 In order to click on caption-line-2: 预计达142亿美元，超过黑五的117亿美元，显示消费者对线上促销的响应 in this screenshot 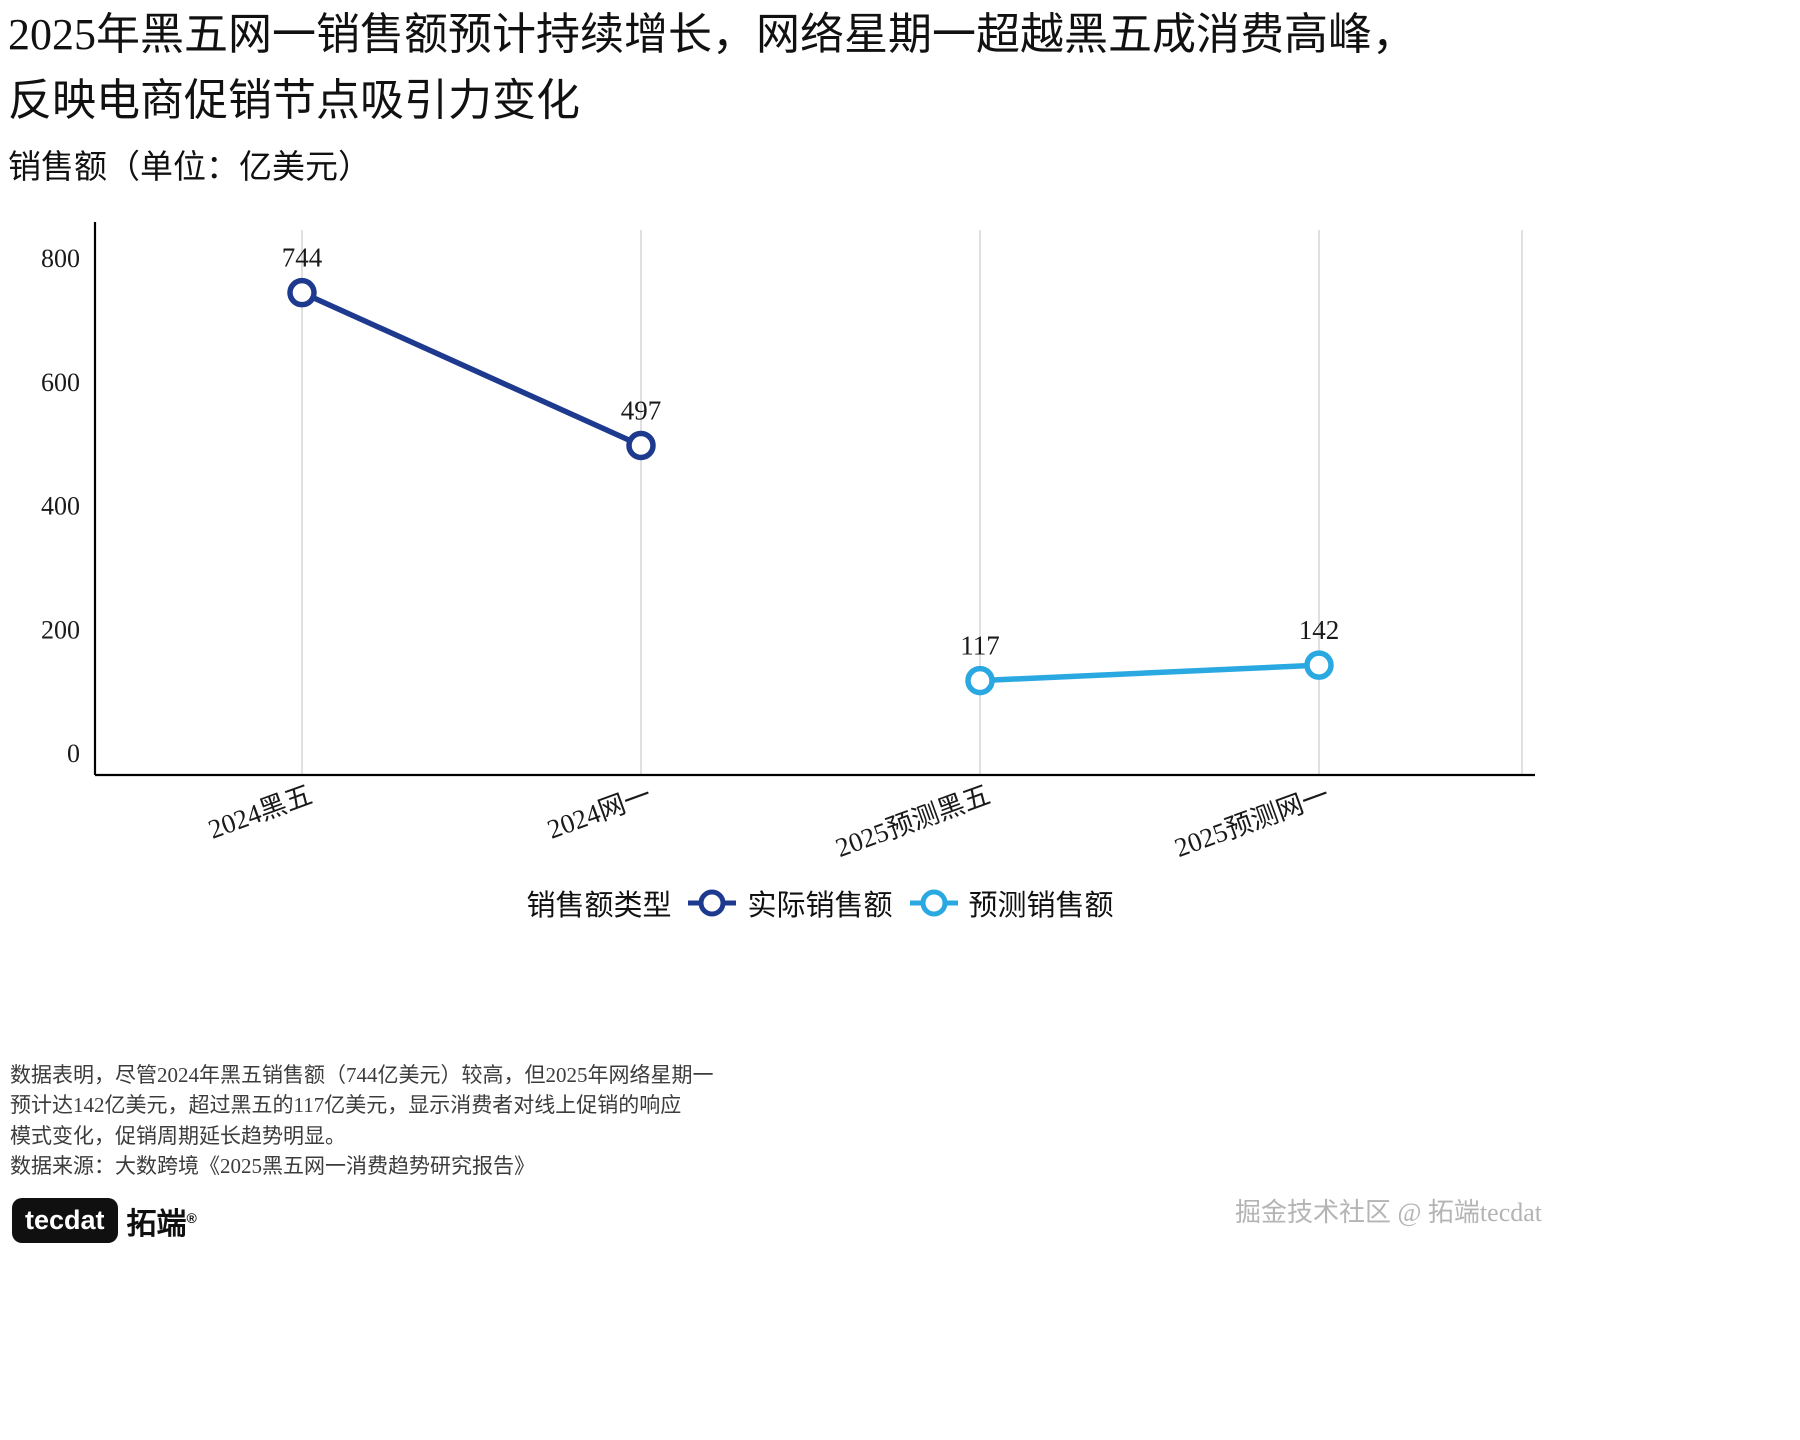, I will do `click(346, 1105)`.